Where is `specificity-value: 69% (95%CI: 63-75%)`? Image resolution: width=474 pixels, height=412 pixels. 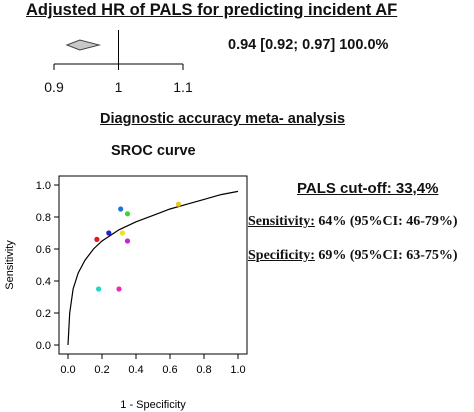
specificity-value: 69% (95%CI: 63-75%) is located at coordinates (386, 255).